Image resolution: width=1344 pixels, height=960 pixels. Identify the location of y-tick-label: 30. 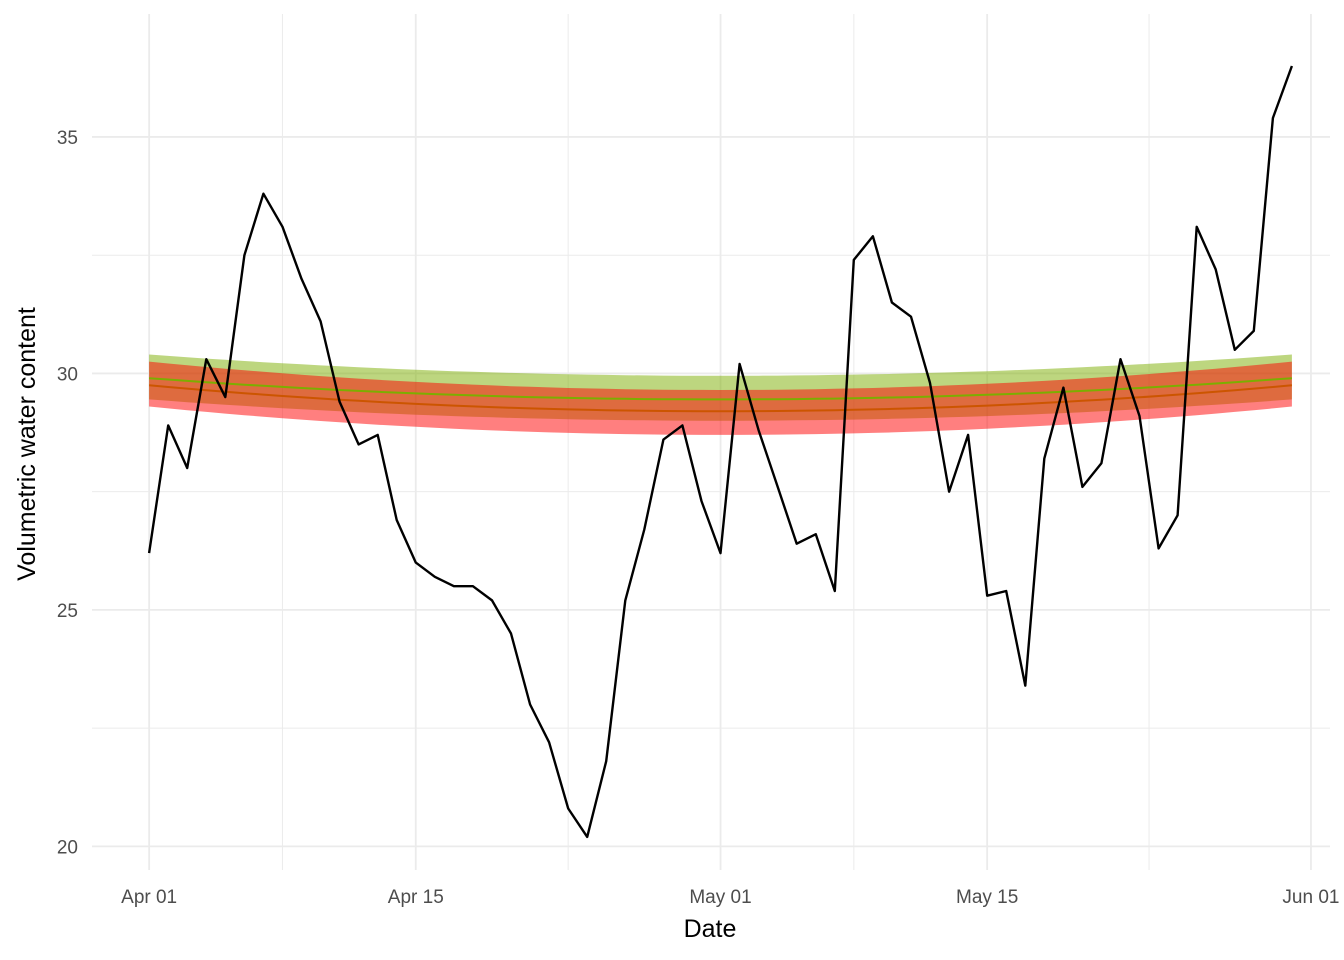
(67, 374).